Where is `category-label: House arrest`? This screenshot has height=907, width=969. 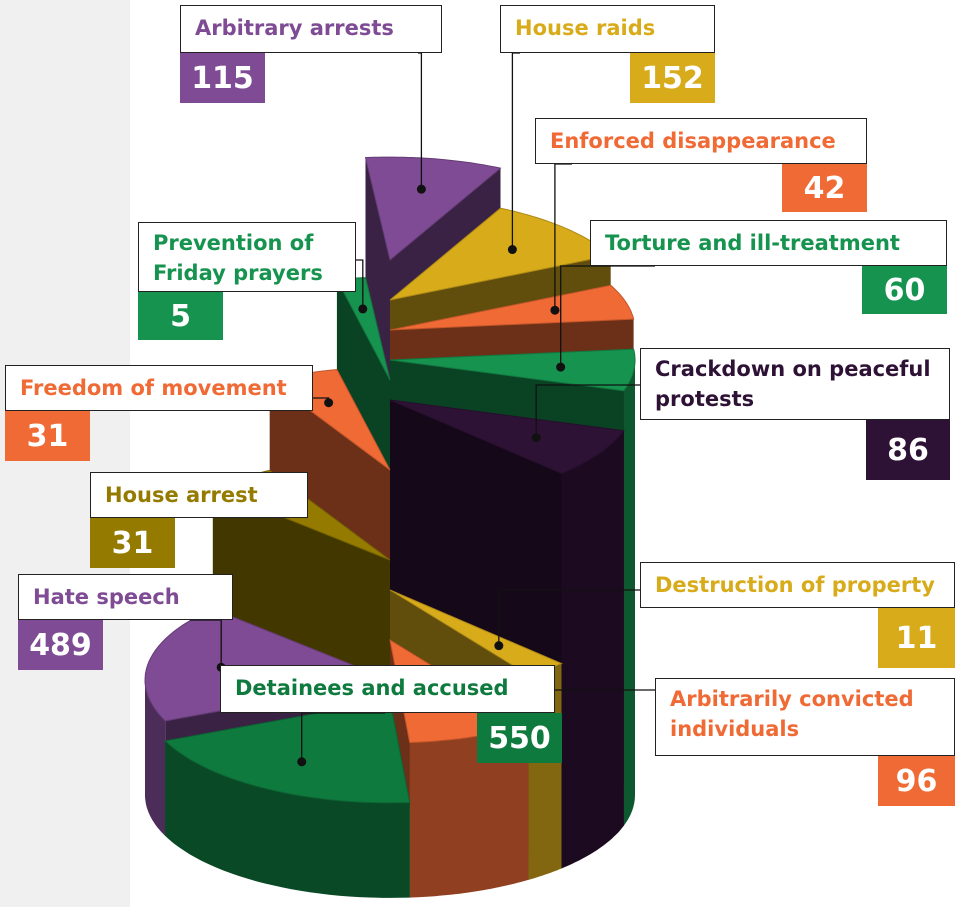
category-label: House arrest is located at coordinates (199, 495).